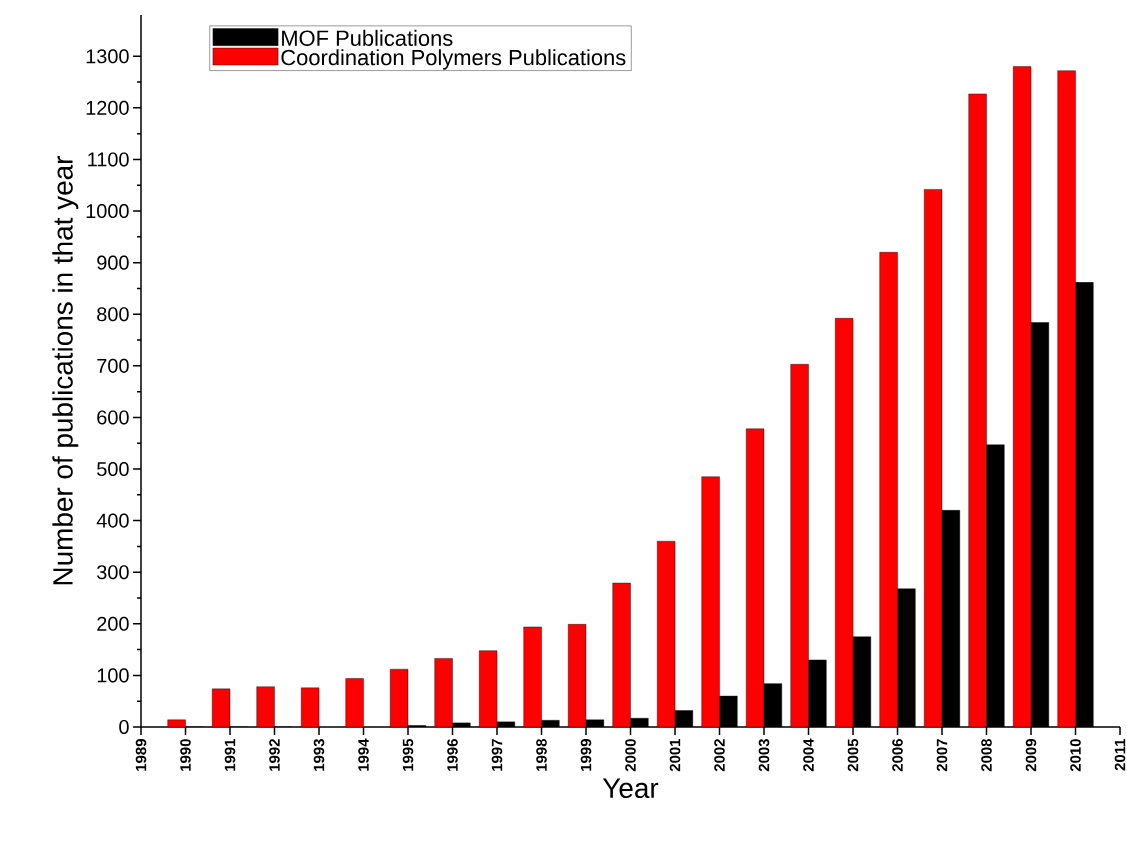 This screenshot has height=845, width=1127. What do you see at coordinates (497, 755) in the screenshot?
I see `x-tick-label: 1997` at bounding box center [497, 755].